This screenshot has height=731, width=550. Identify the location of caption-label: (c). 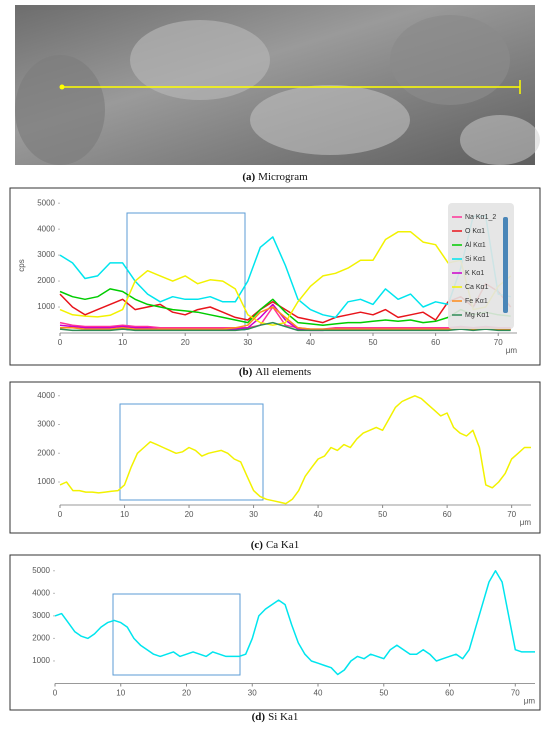
(257, 545).